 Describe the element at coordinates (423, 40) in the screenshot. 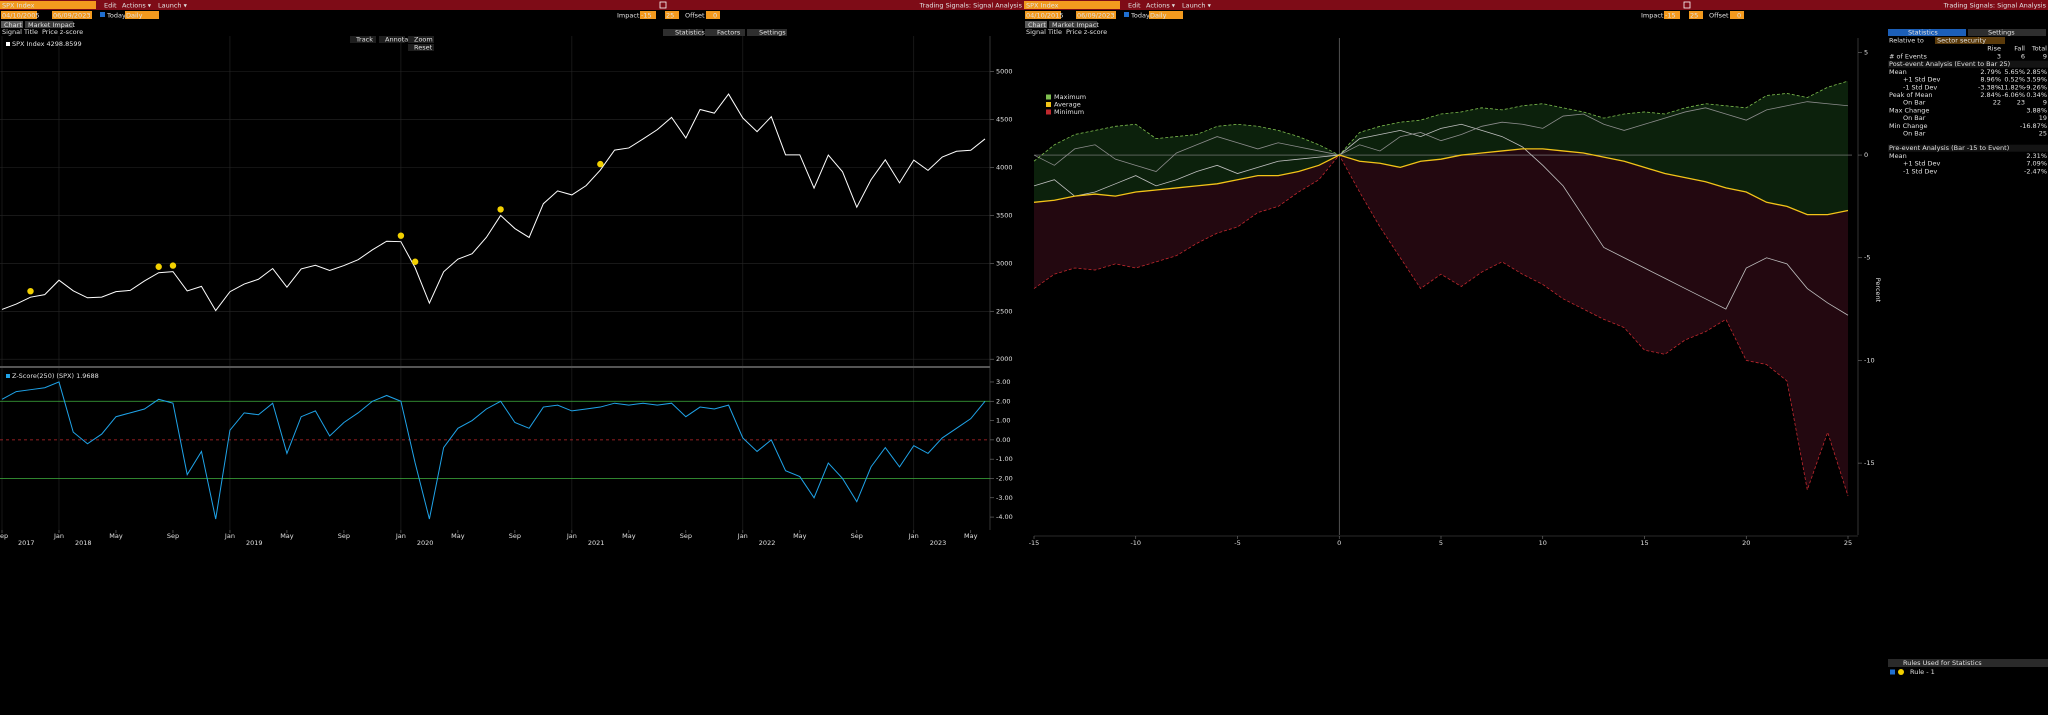

I see `chart-tool-label: Zoom` at that location.